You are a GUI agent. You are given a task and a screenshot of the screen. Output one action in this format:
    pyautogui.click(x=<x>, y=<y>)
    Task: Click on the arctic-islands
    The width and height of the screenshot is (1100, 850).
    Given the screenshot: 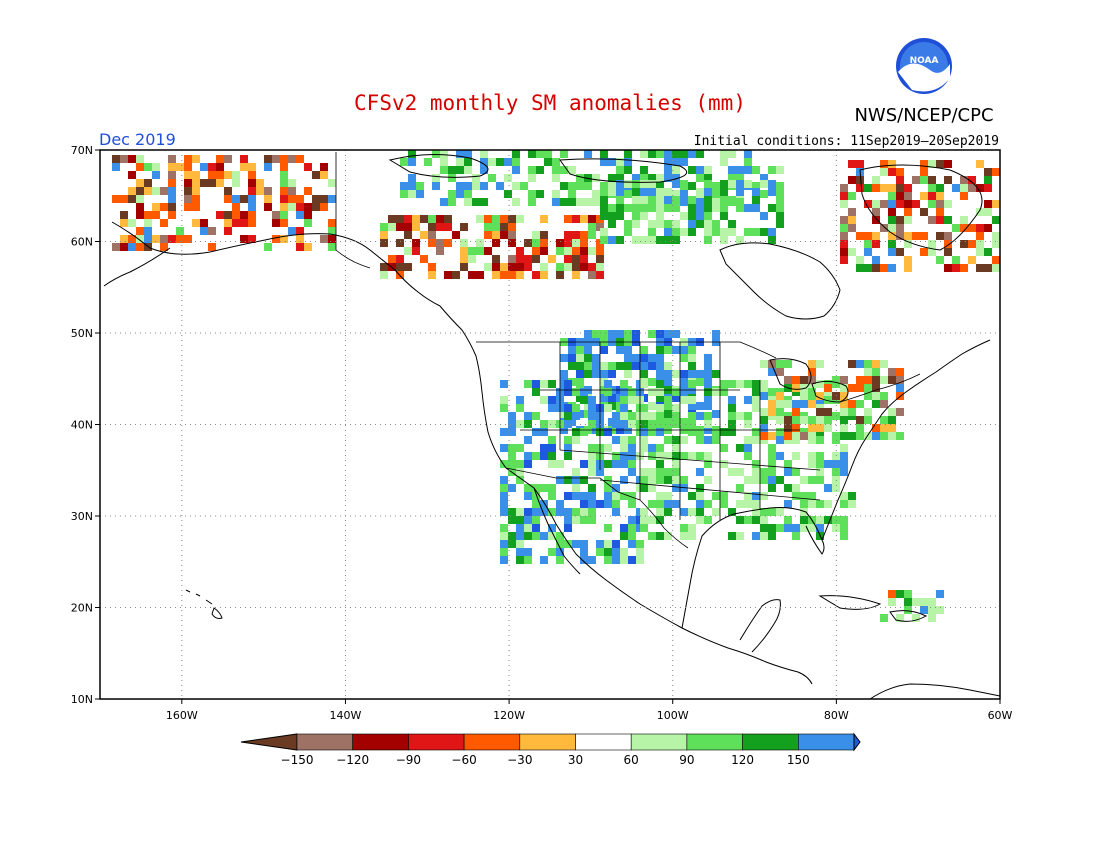 What is the action you would take?
    pyautogui.click(x=685, y=202)
    